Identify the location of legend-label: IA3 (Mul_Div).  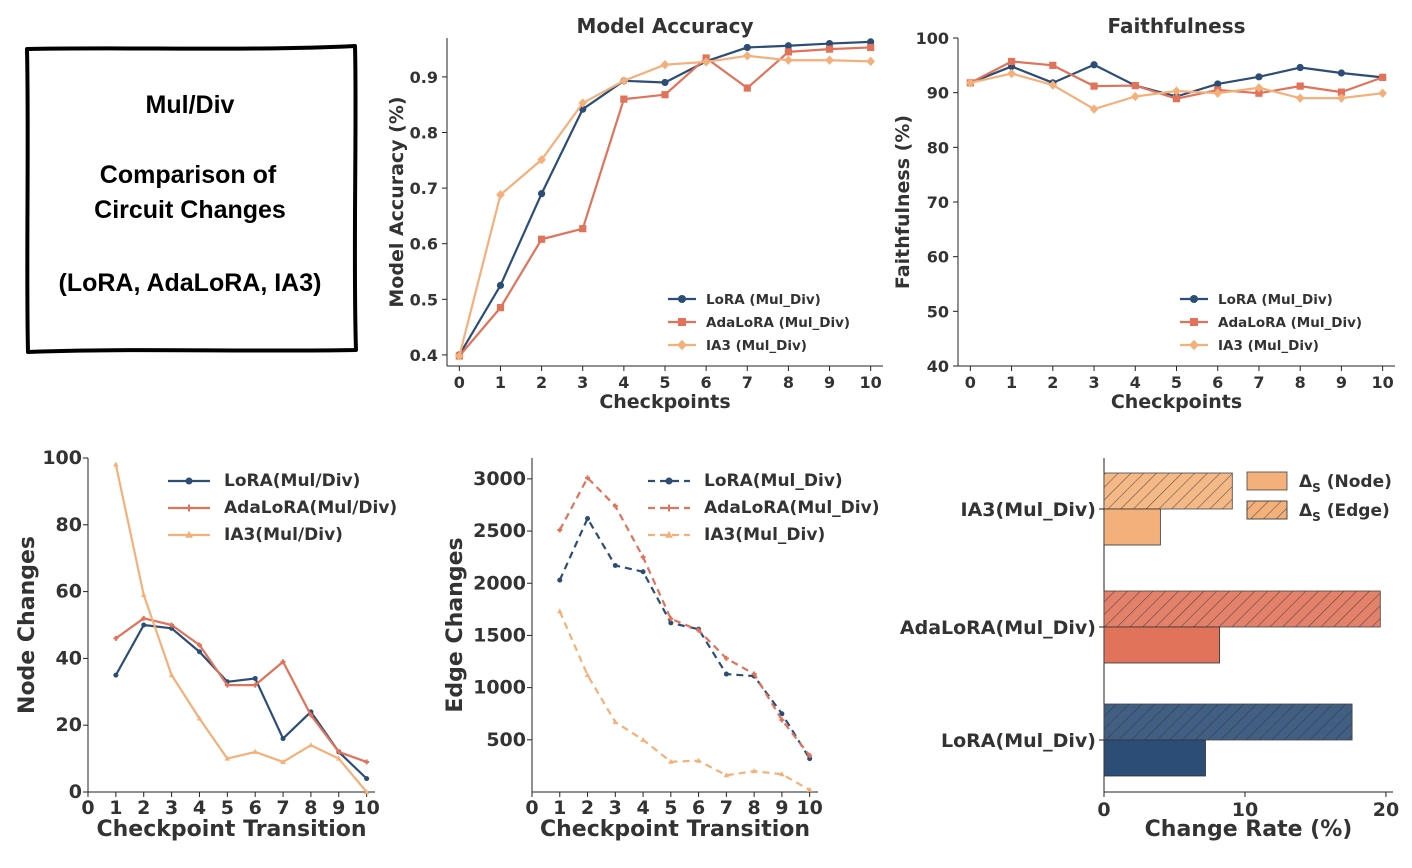
(756, 346).